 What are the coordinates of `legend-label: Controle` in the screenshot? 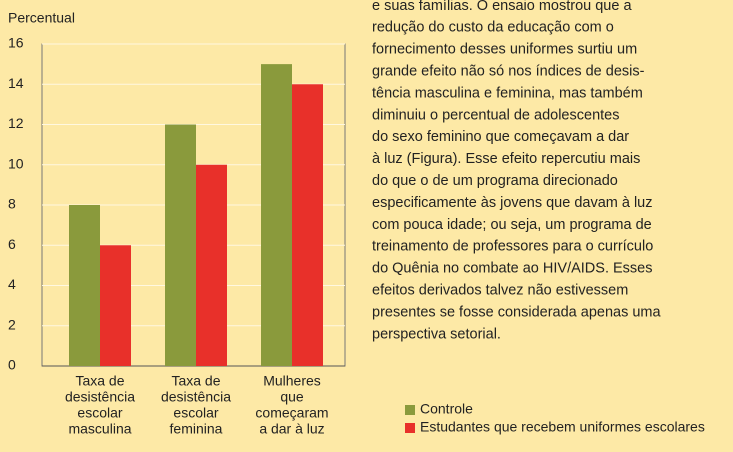 It's located at (446, 409).